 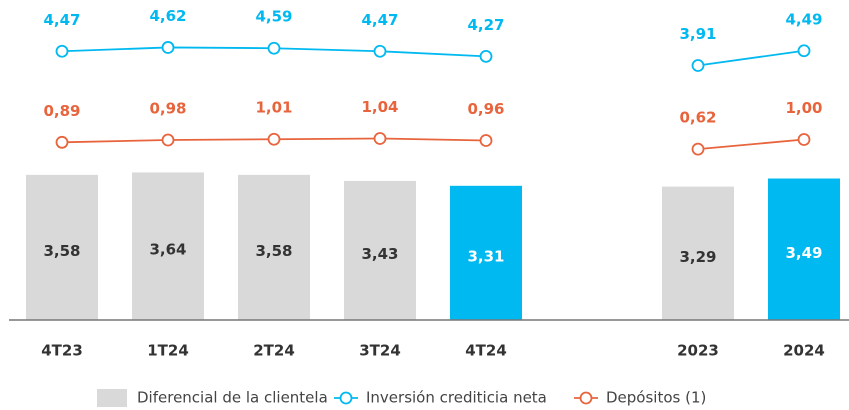 What do you see at coordinates (379, 254) in the screenshot?
I see `bar-label: 3,43` at bounding box center [379, 254].